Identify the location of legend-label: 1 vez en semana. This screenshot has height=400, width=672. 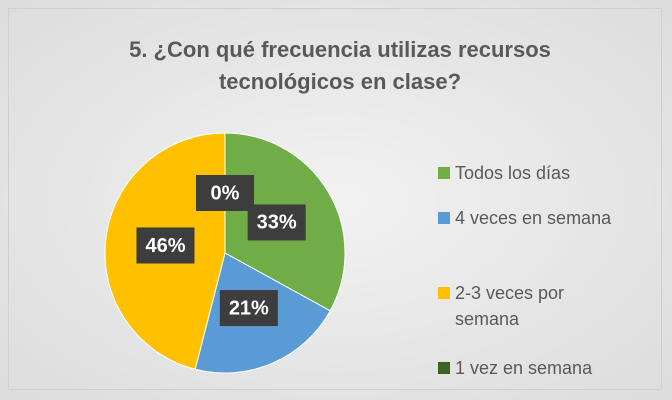
(524, 368).